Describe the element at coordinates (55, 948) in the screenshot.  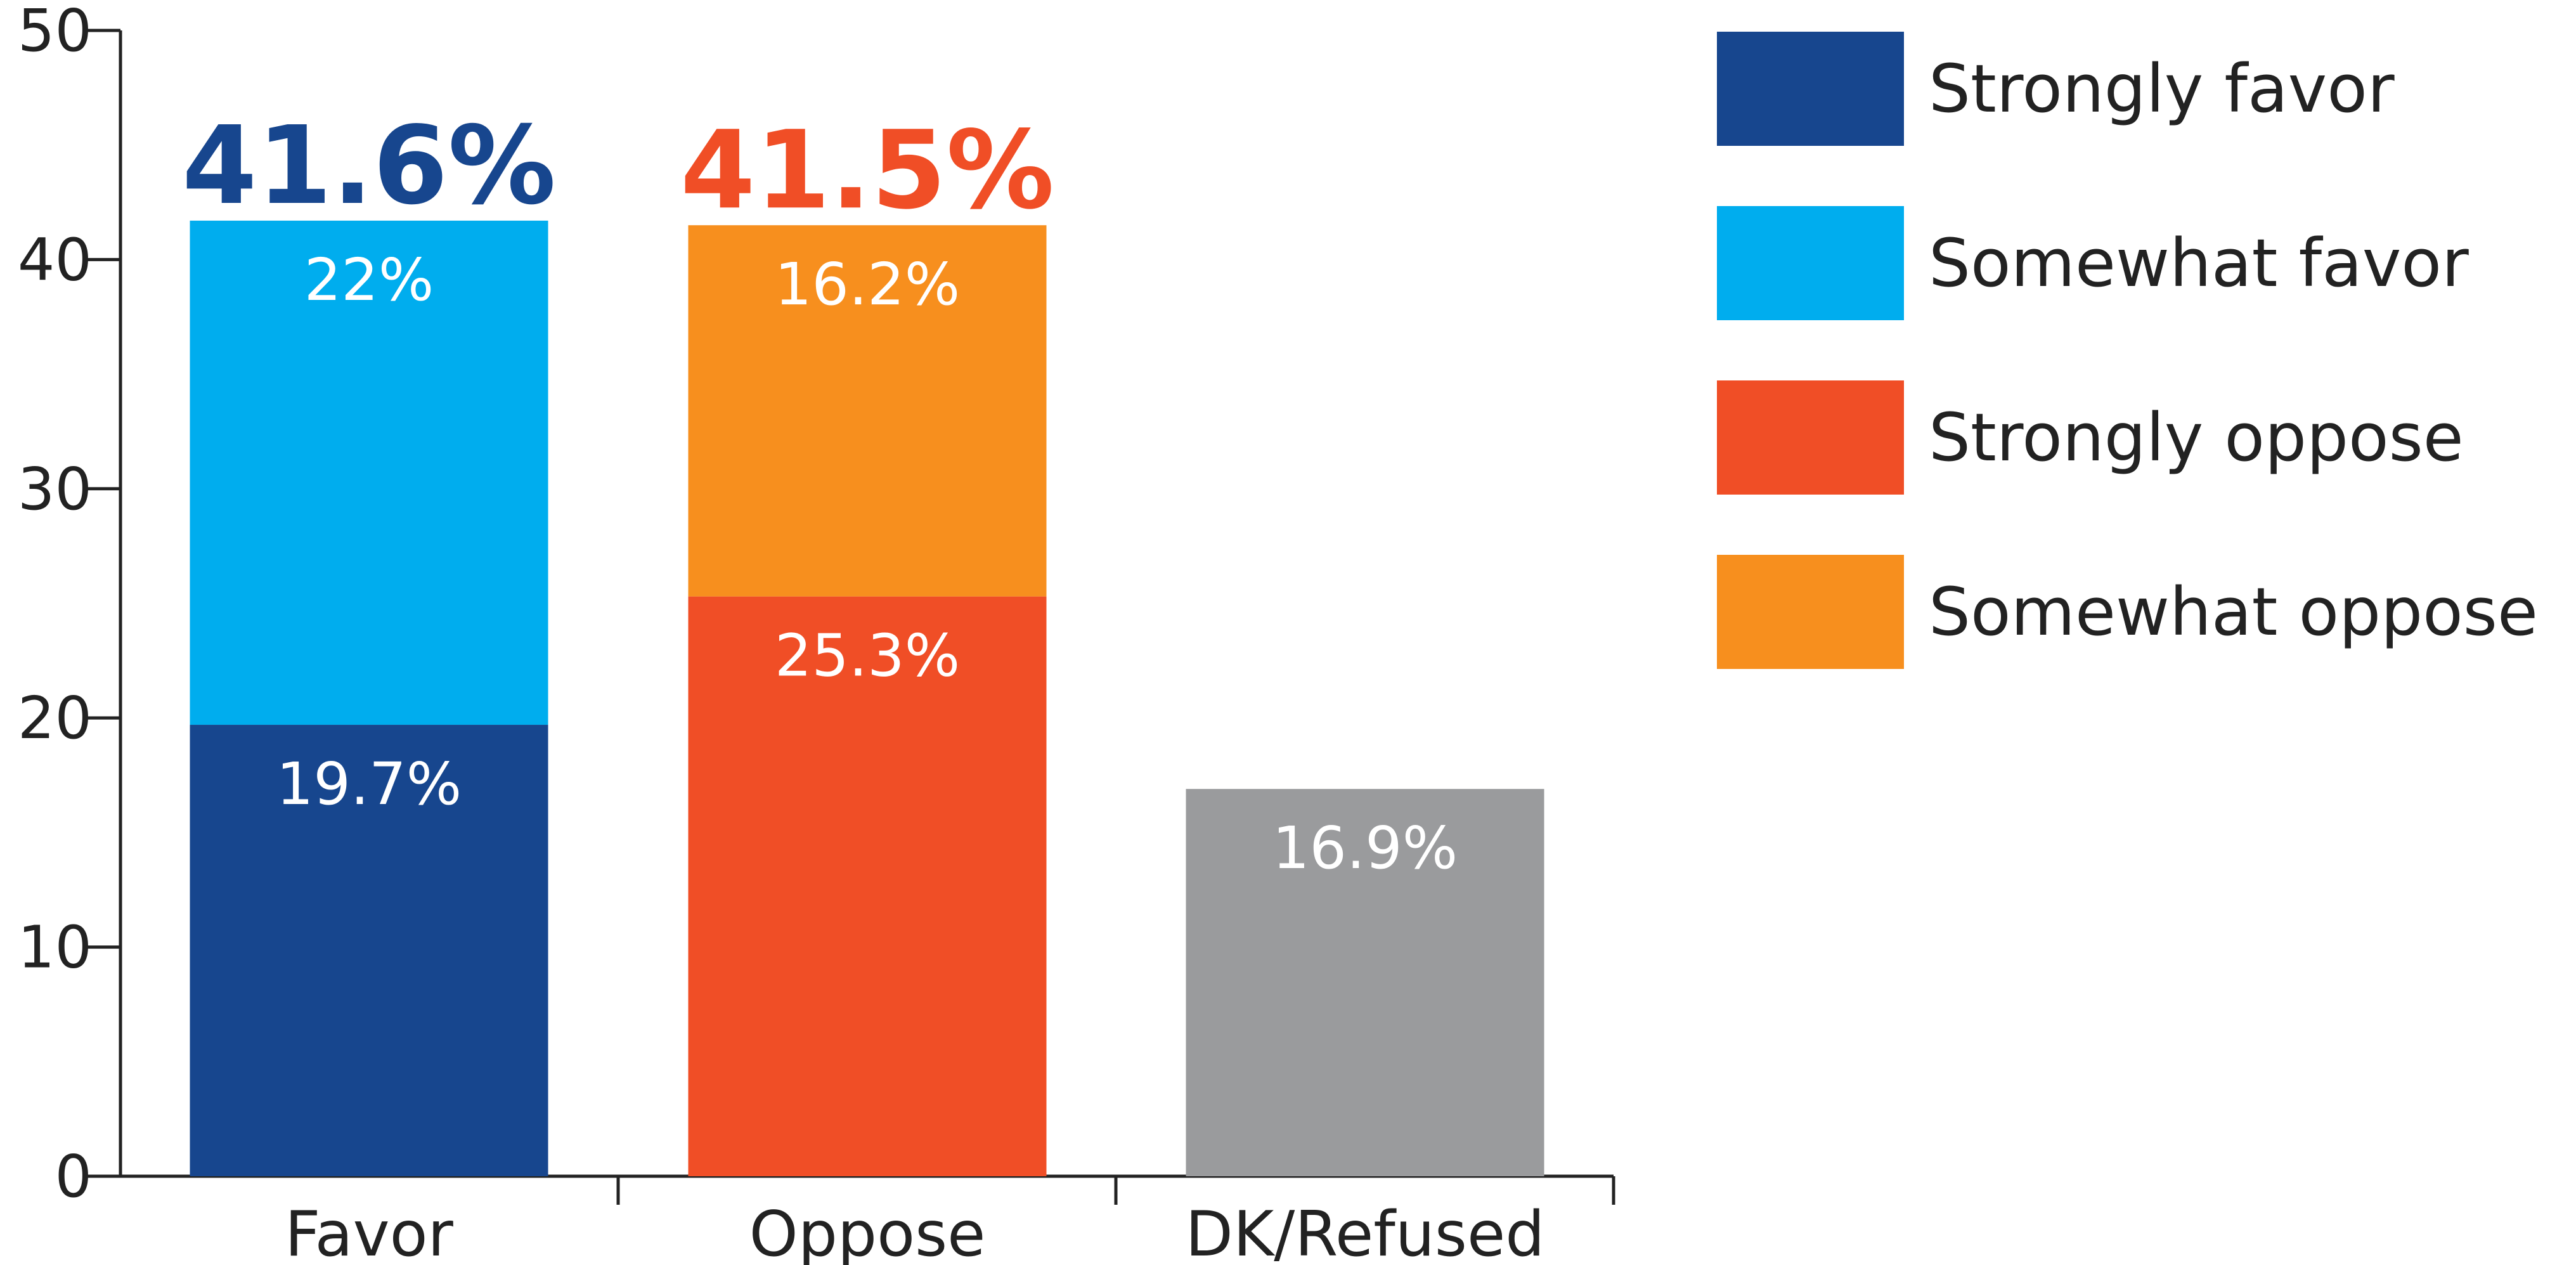
I see `y-tick-label: 10` at that location.